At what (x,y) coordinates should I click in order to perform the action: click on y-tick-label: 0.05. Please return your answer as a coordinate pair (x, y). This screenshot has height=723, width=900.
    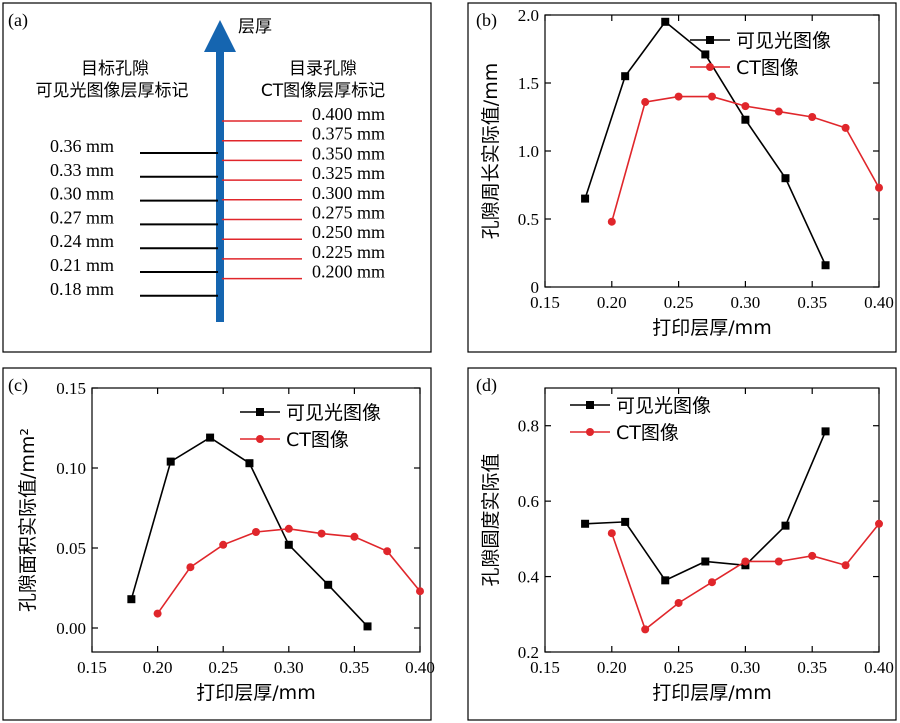
    Looking at the image, I should click on (71, 548).